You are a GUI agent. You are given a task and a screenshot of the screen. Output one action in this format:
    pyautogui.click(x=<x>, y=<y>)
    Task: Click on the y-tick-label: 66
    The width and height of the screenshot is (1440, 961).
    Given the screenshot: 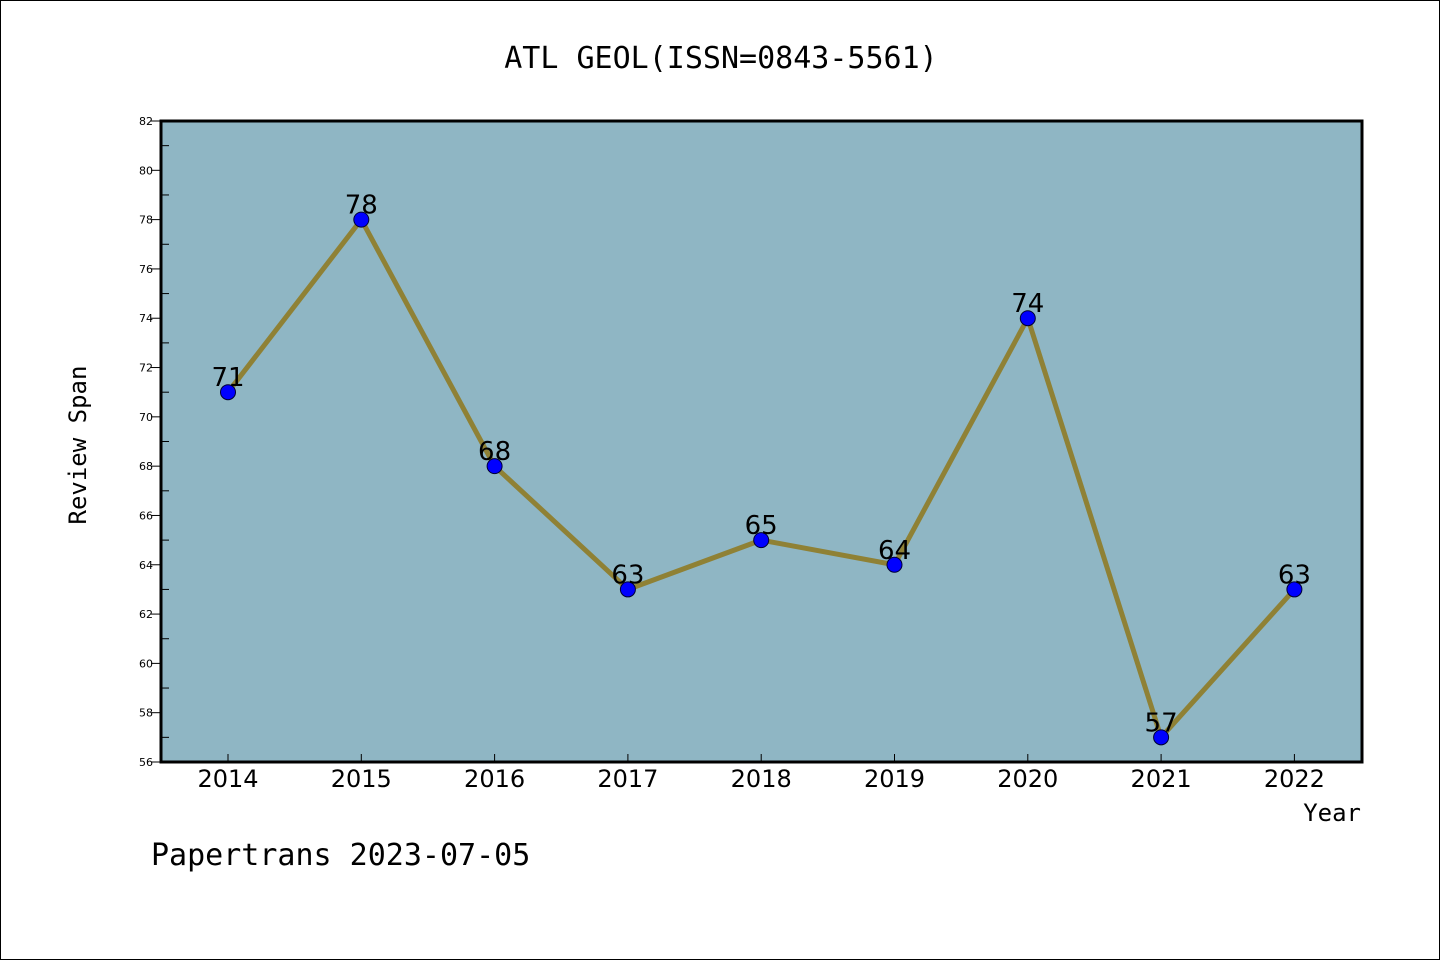 What is the action you would take?
    pyautogui.click(x=146, y=515)
    